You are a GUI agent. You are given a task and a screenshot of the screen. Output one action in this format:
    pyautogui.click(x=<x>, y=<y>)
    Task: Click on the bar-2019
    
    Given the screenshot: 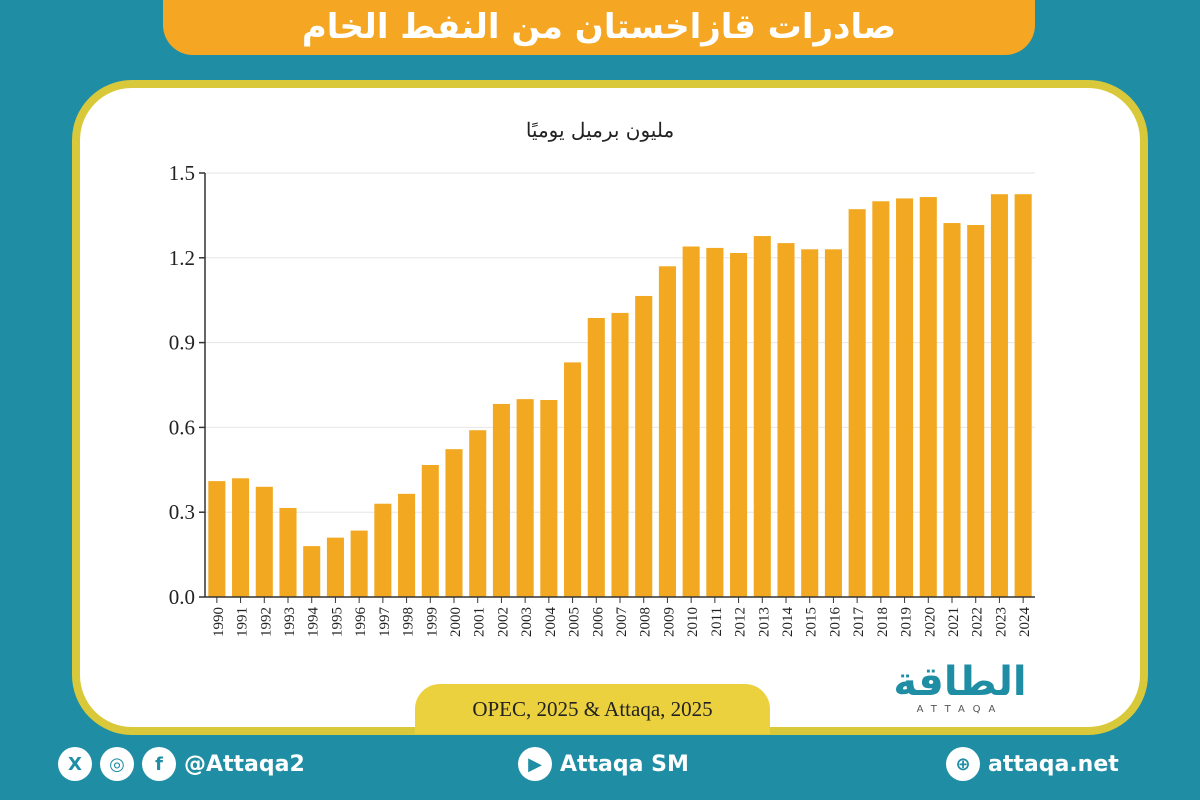 What is the action you would take?
    pyautogui.click(x=905, y=397)
    